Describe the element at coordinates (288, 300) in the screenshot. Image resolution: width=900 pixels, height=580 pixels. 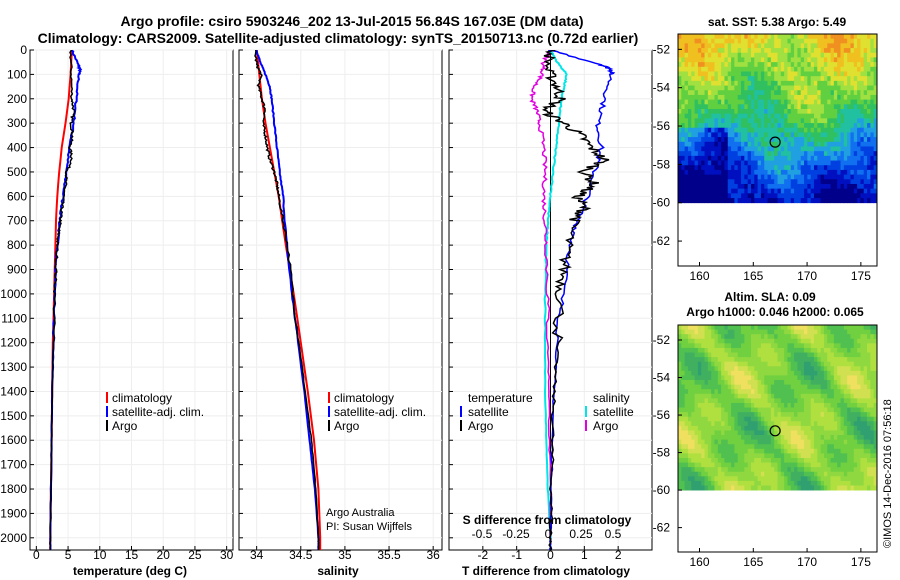
I see `salinity-lines` at that location.